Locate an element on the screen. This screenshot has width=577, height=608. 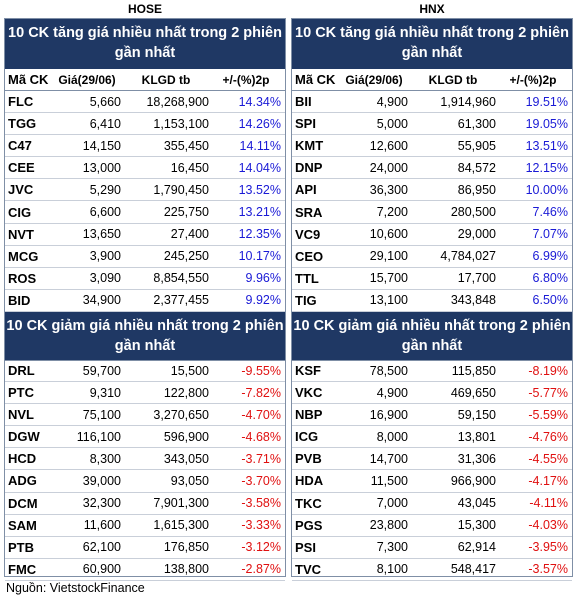
table-row: NVT 13,650 27,400 12.35% is located at coordinates (145, 235).